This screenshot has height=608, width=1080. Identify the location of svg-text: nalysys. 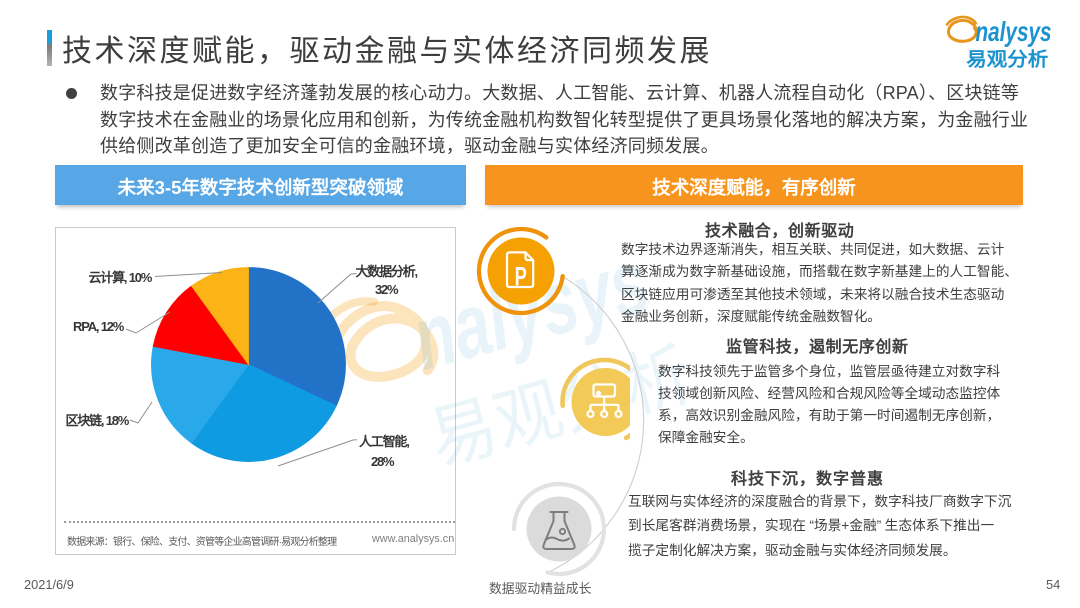
(1014, 31).